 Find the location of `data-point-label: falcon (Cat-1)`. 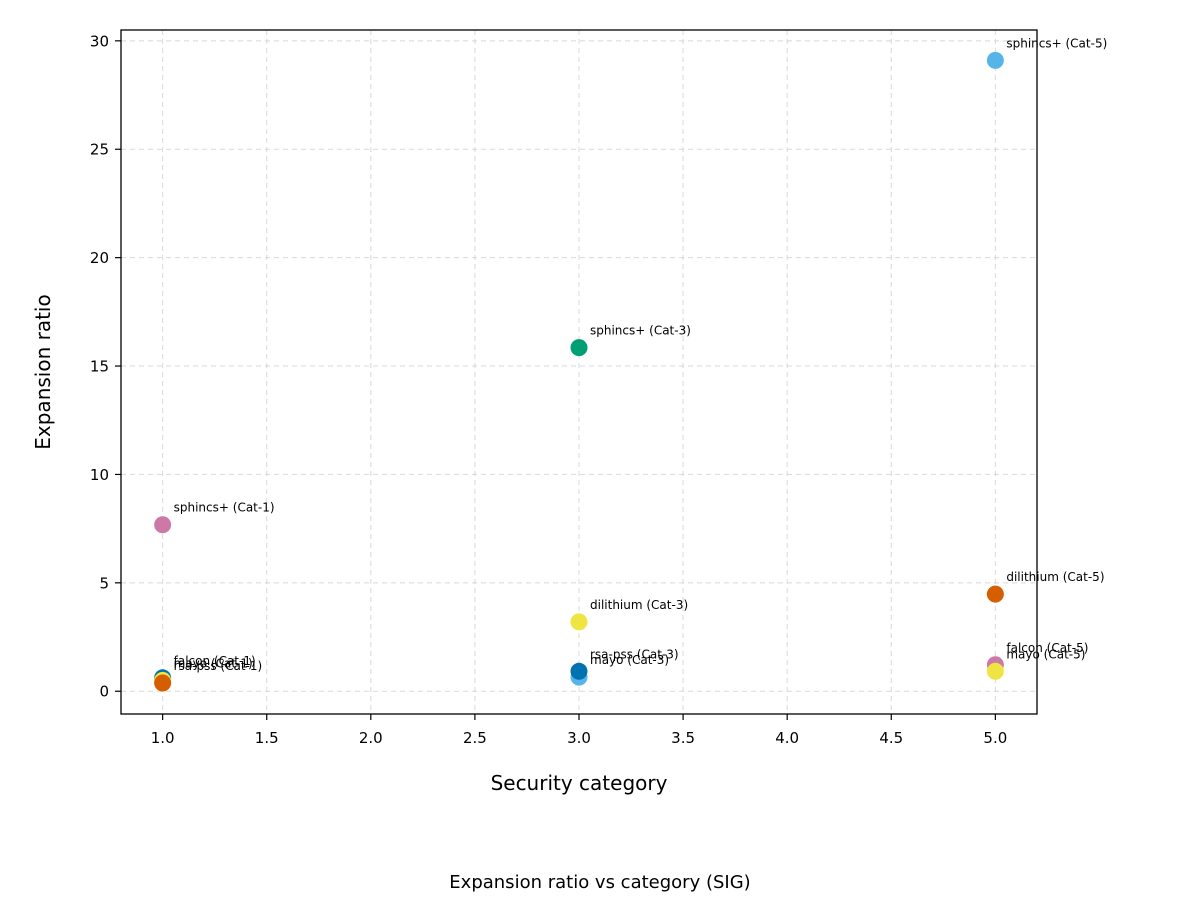

data-point-label: falcon (Cat-1) is located at coordinates (215, 661).